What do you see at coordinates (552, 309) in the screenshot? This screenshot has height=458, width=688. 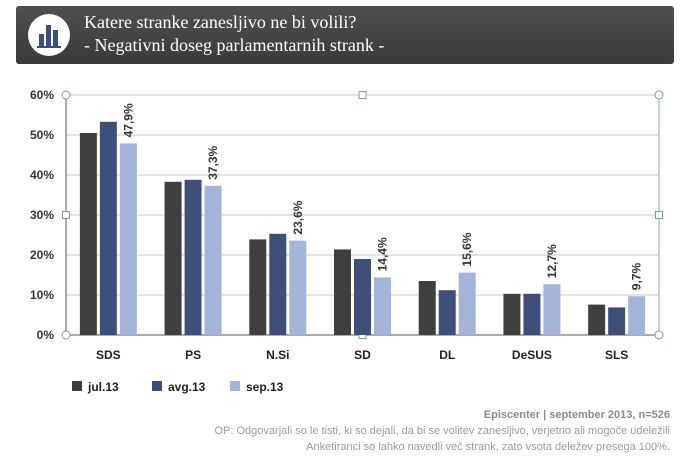 I see `bar-desus-sep13` at bounding box center [552, 309].